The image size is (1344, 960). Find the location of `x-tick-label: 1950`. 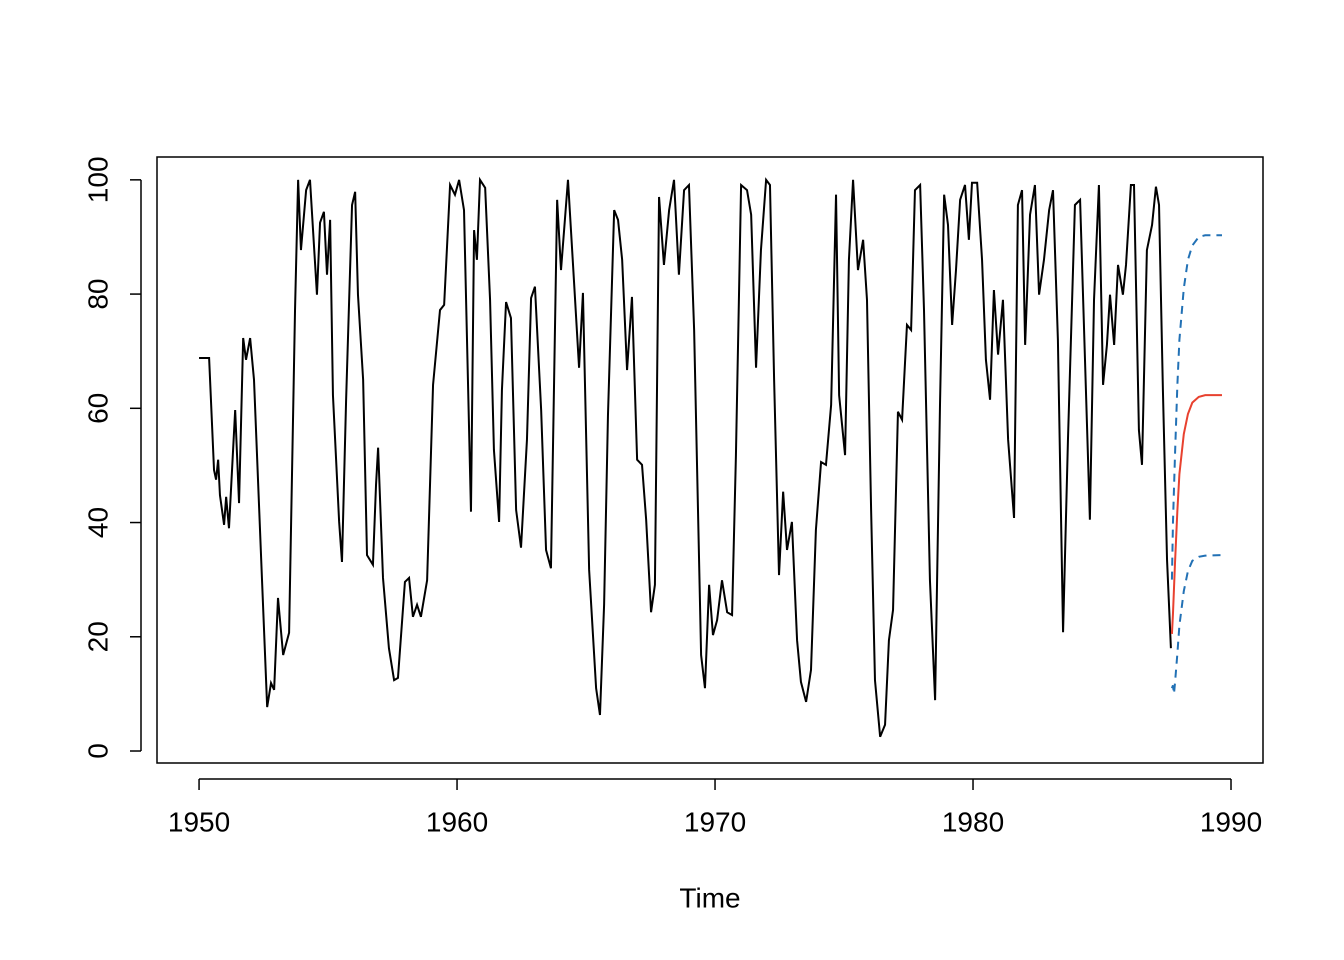

x-tick-label: 1950 is located at coordinates (199, 821).